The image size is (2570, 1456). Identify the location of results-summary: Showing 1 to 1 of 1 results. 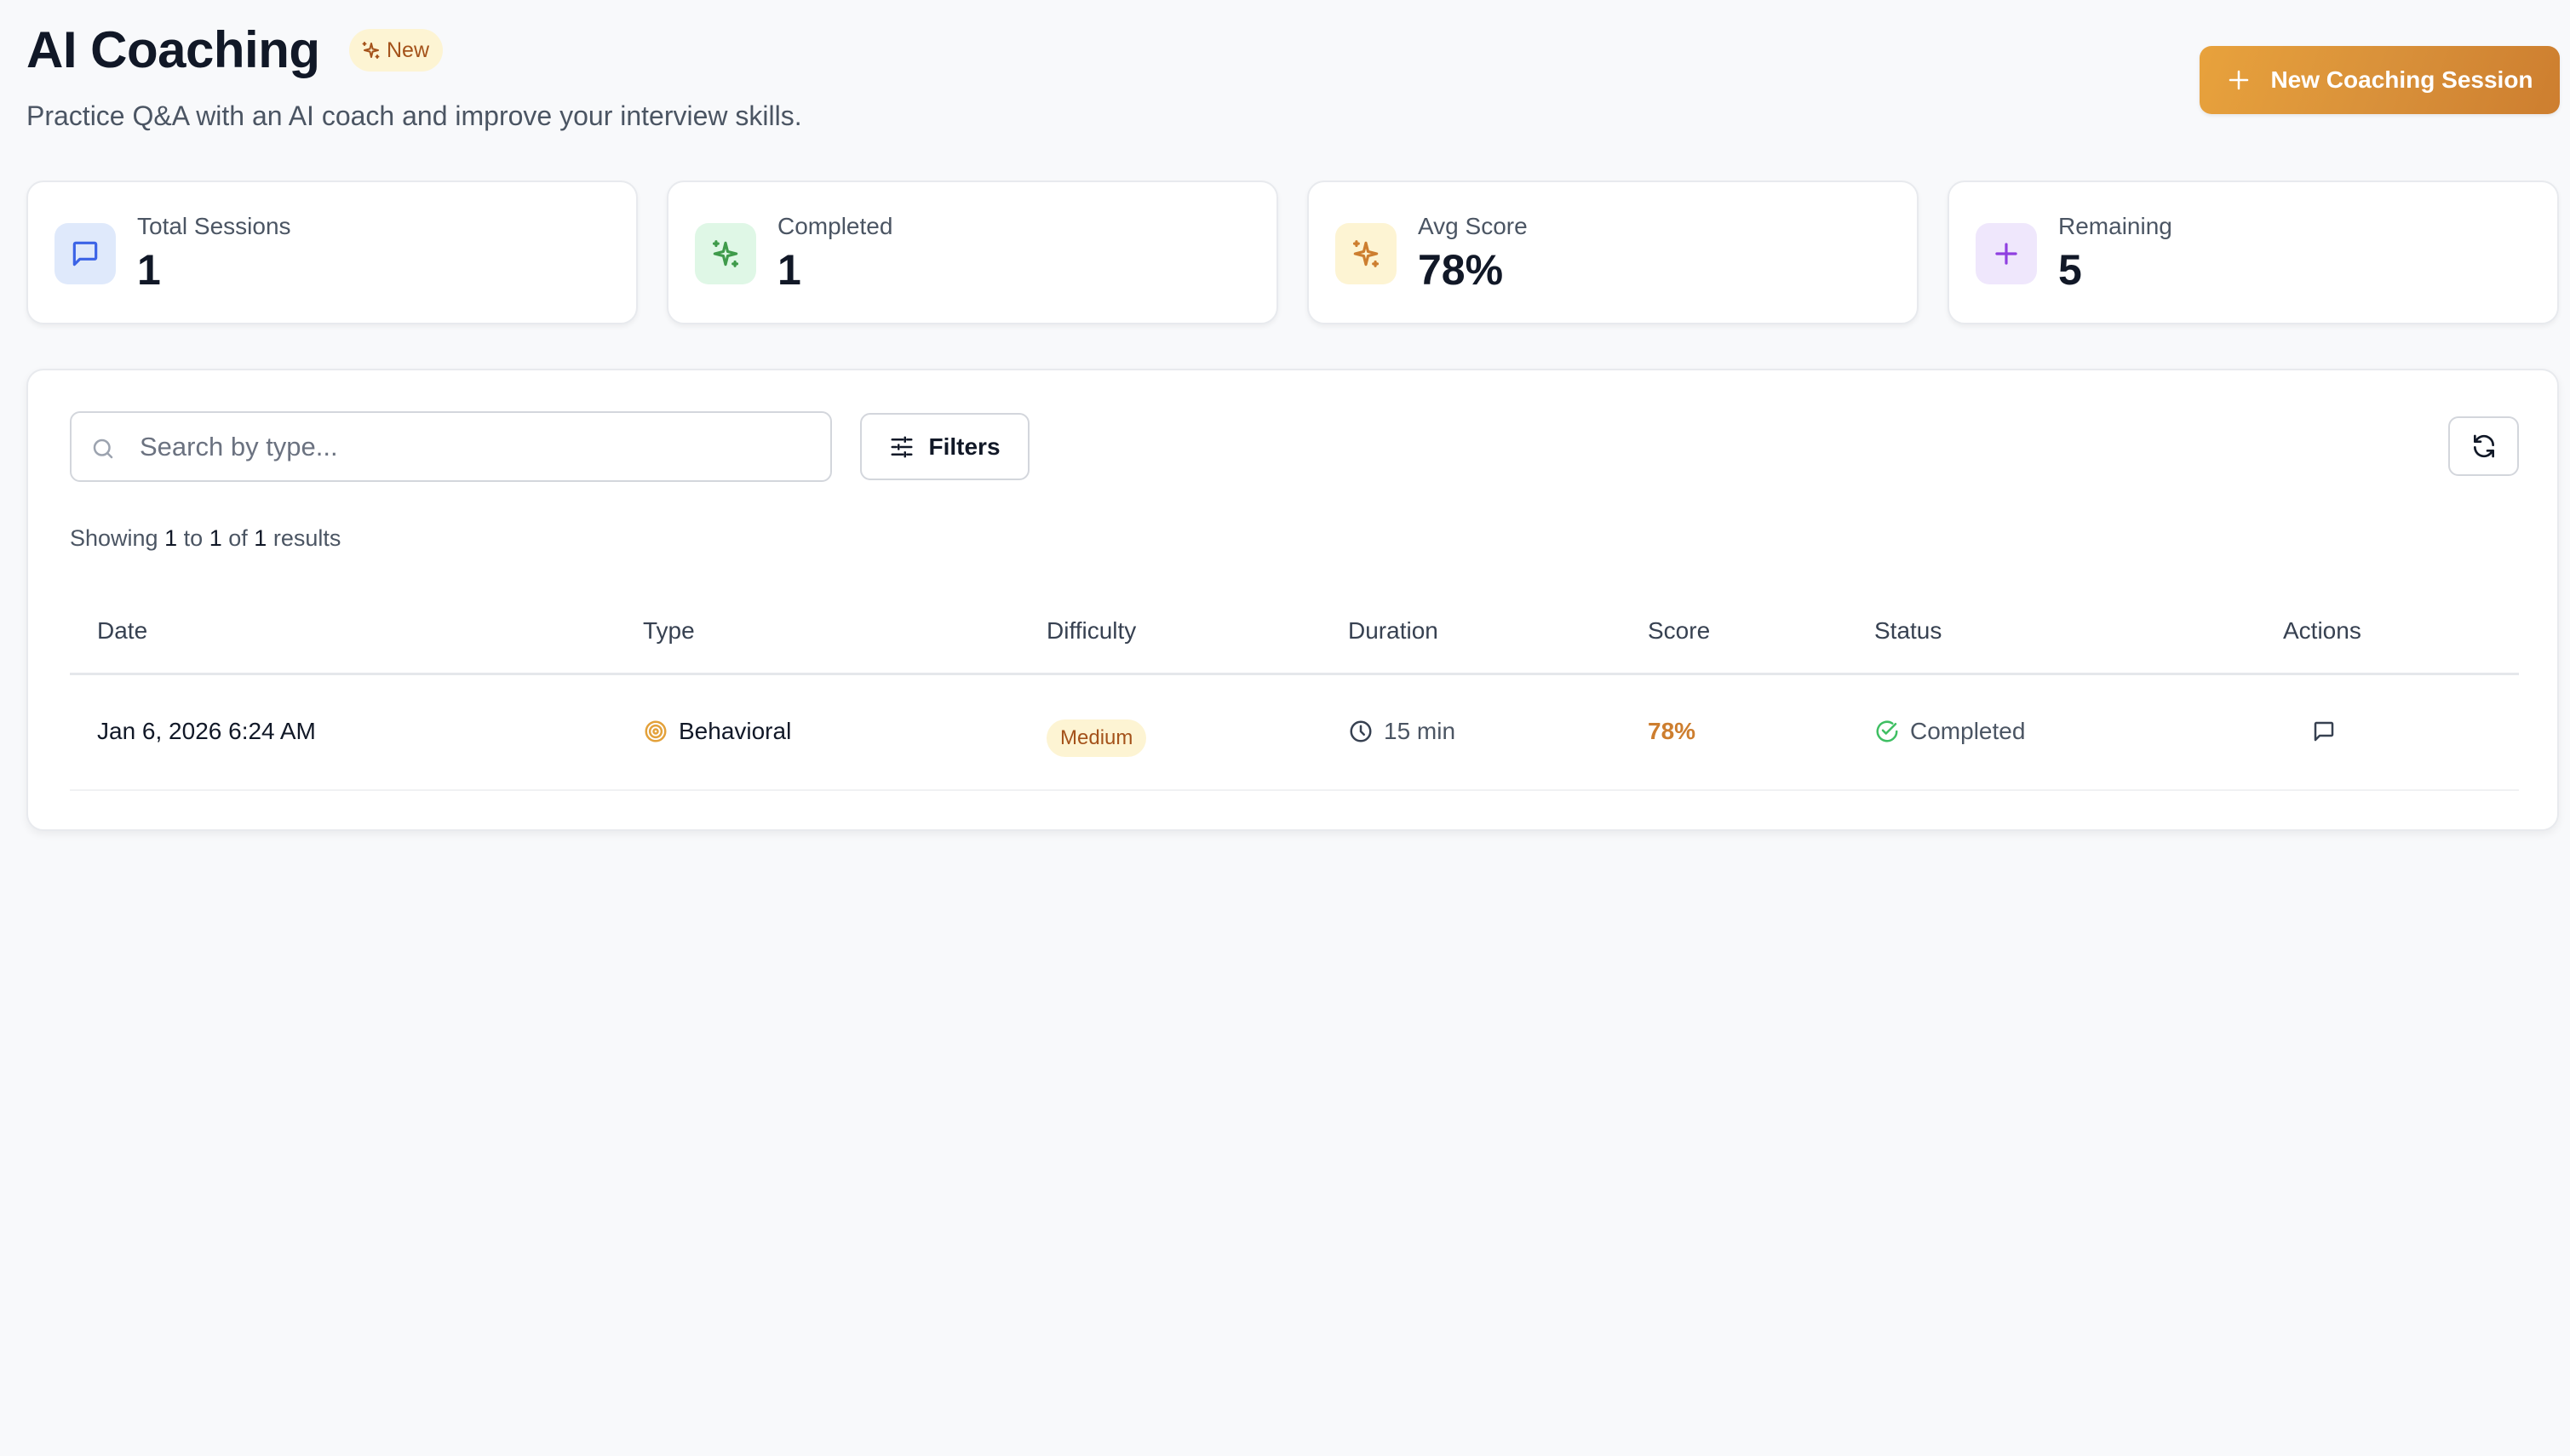
(205, 539).